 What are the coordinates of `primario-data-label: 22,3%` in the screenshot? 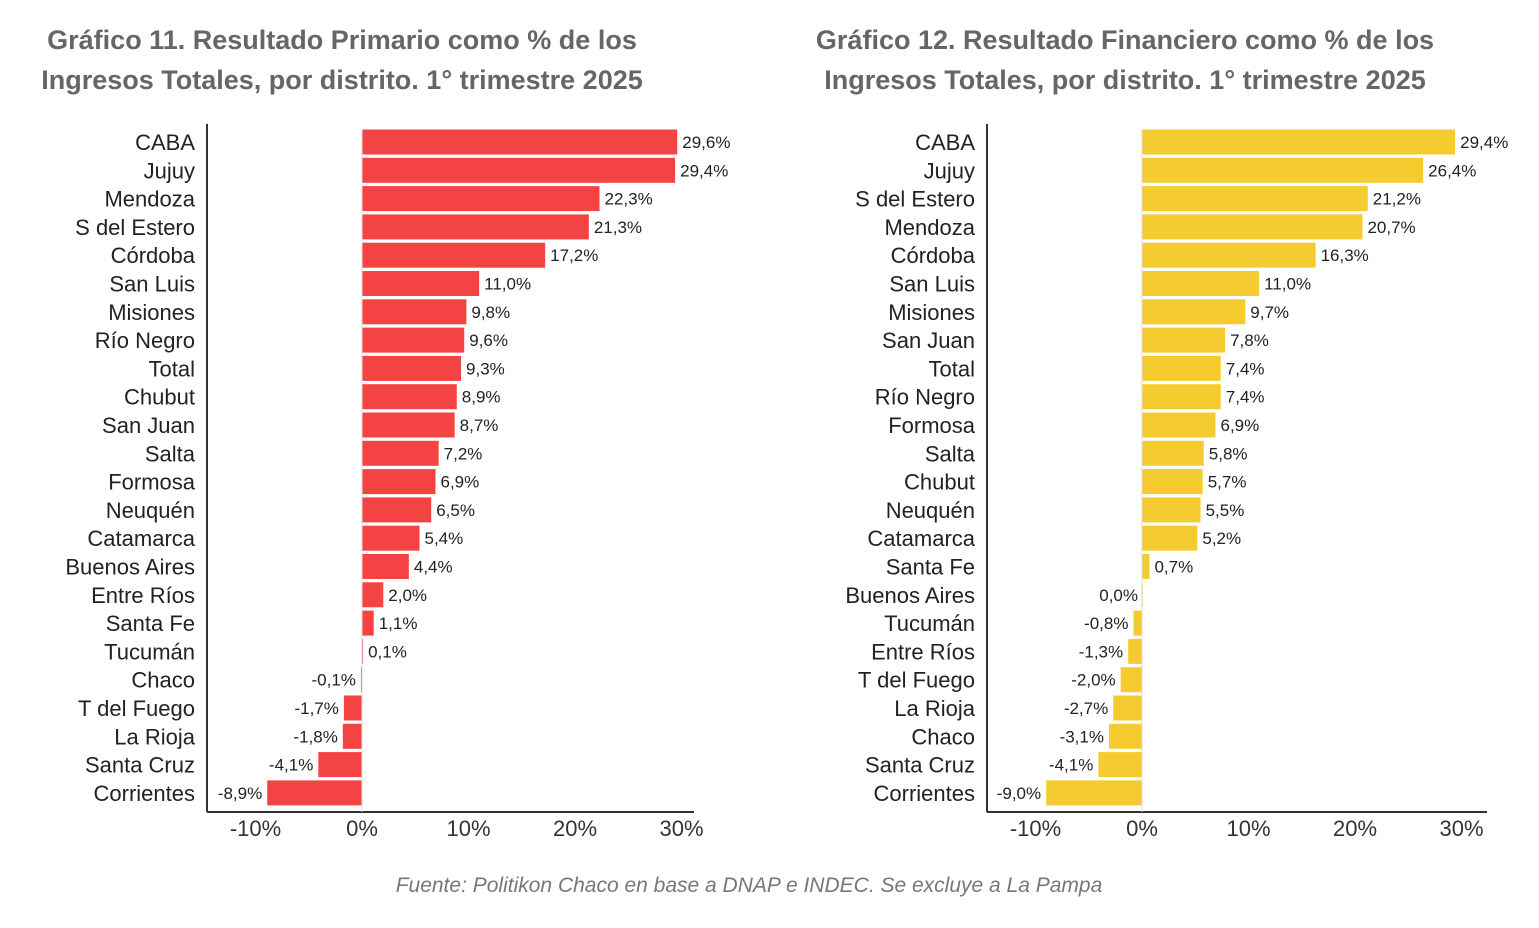 It's located at (628, 199).